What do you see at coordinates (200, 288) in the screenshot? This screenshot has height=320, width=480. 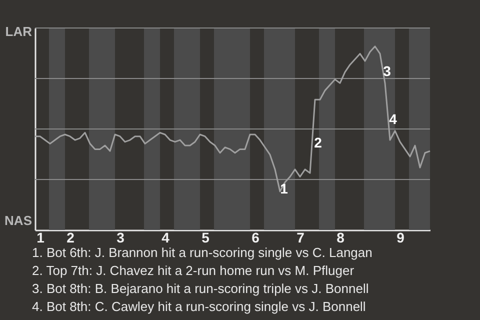 I see `text: 3. Bot 8th: B. Bejarano hit a run-scoring triple vs J. Bonnell` at bounding box center [200, 288].